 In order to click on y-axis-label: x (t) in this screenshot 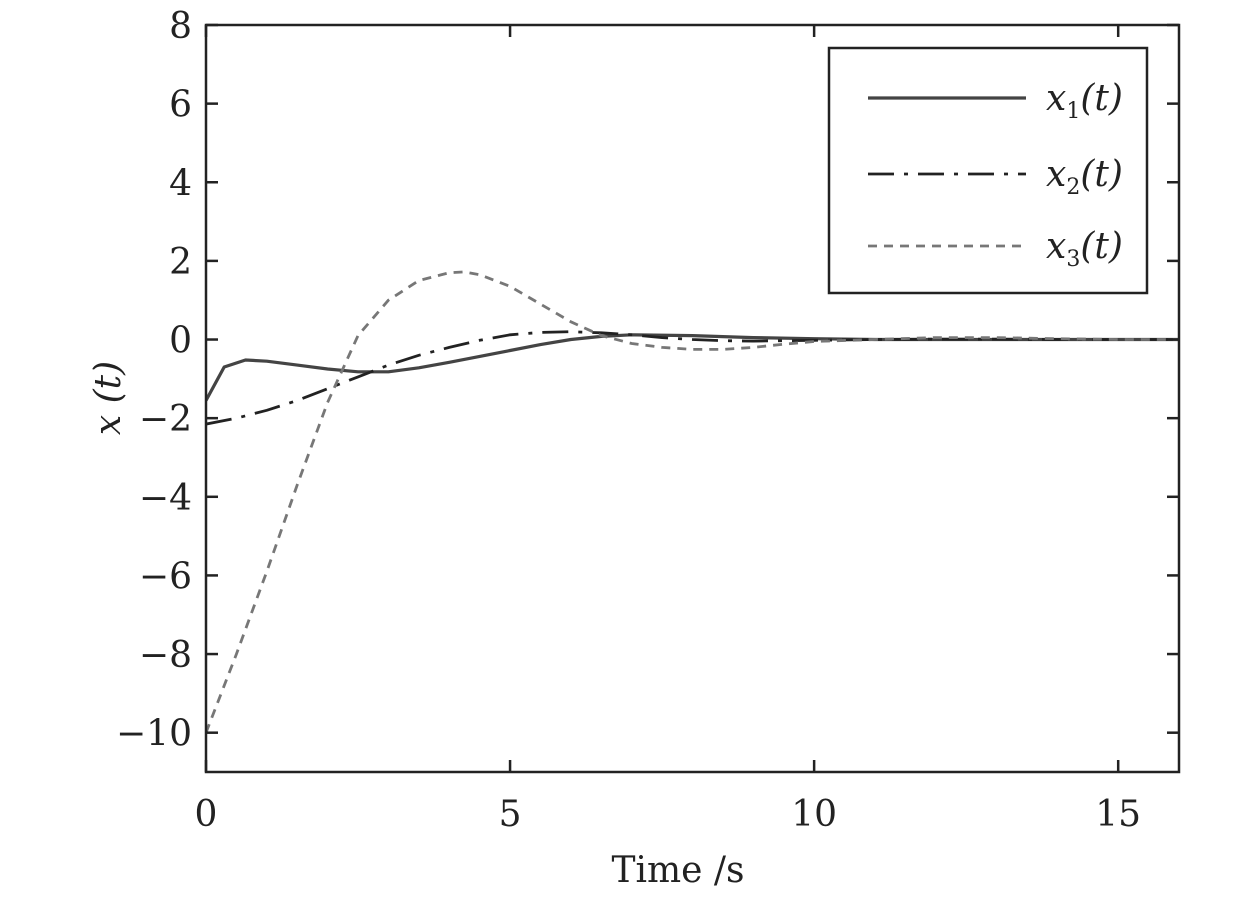, I will do `click(108, 398)`.